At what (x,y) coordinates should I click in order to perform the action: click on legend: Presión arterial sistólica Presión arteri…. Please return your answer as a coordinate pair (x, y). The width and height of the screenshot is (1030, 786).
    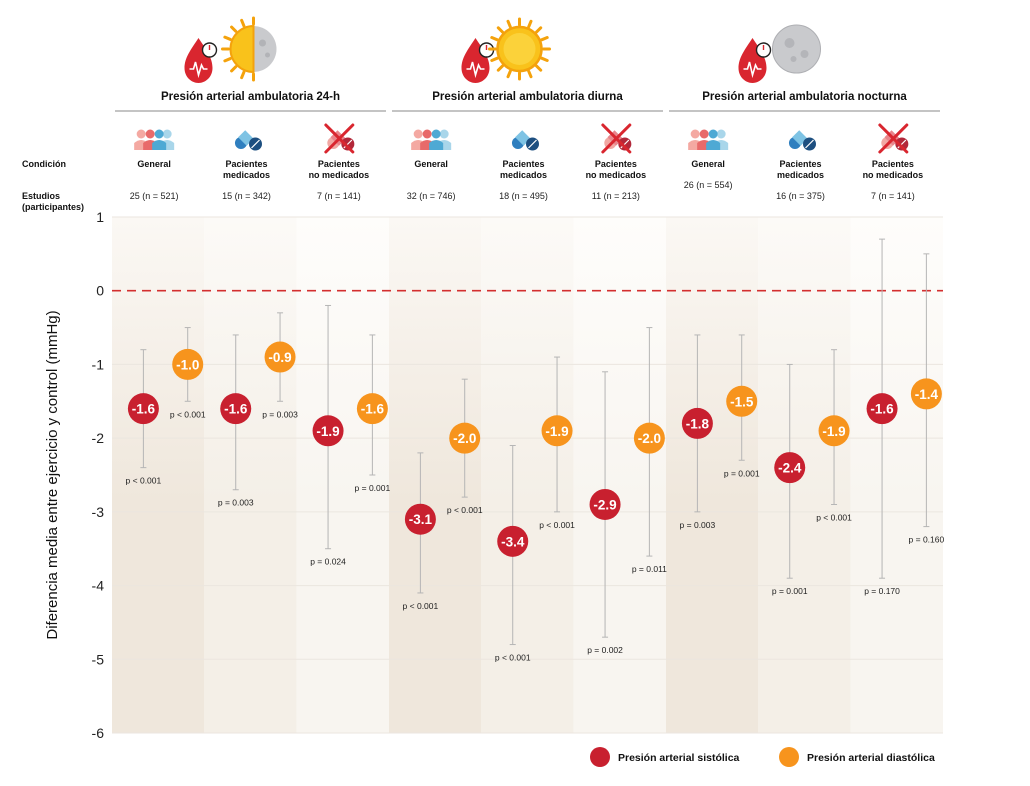
    Looking at the image, I should click on (762, 757).